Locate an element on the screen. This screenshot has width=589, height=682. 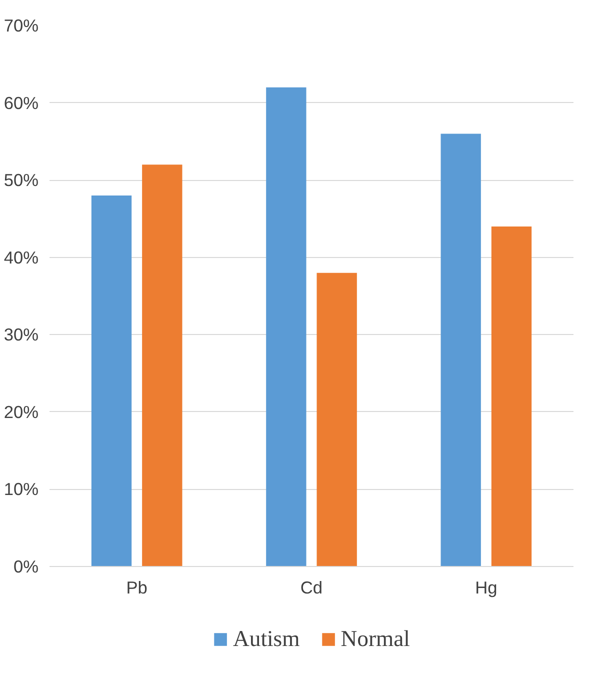
y-tick-label: 30% is located at coordinates (21, 334).